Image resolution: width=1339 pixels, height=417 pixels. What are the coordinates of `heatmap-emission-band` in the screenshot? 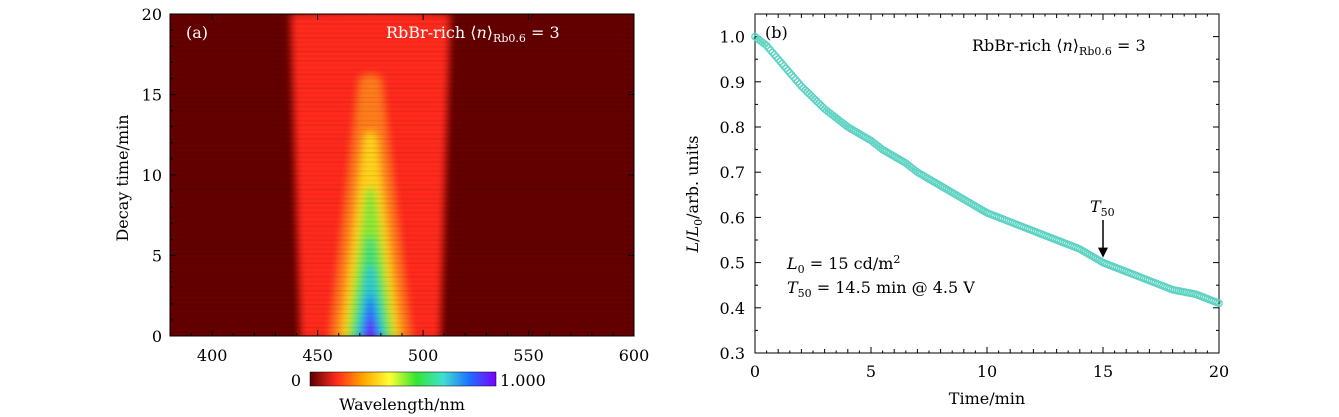 It's located at (370, 175).